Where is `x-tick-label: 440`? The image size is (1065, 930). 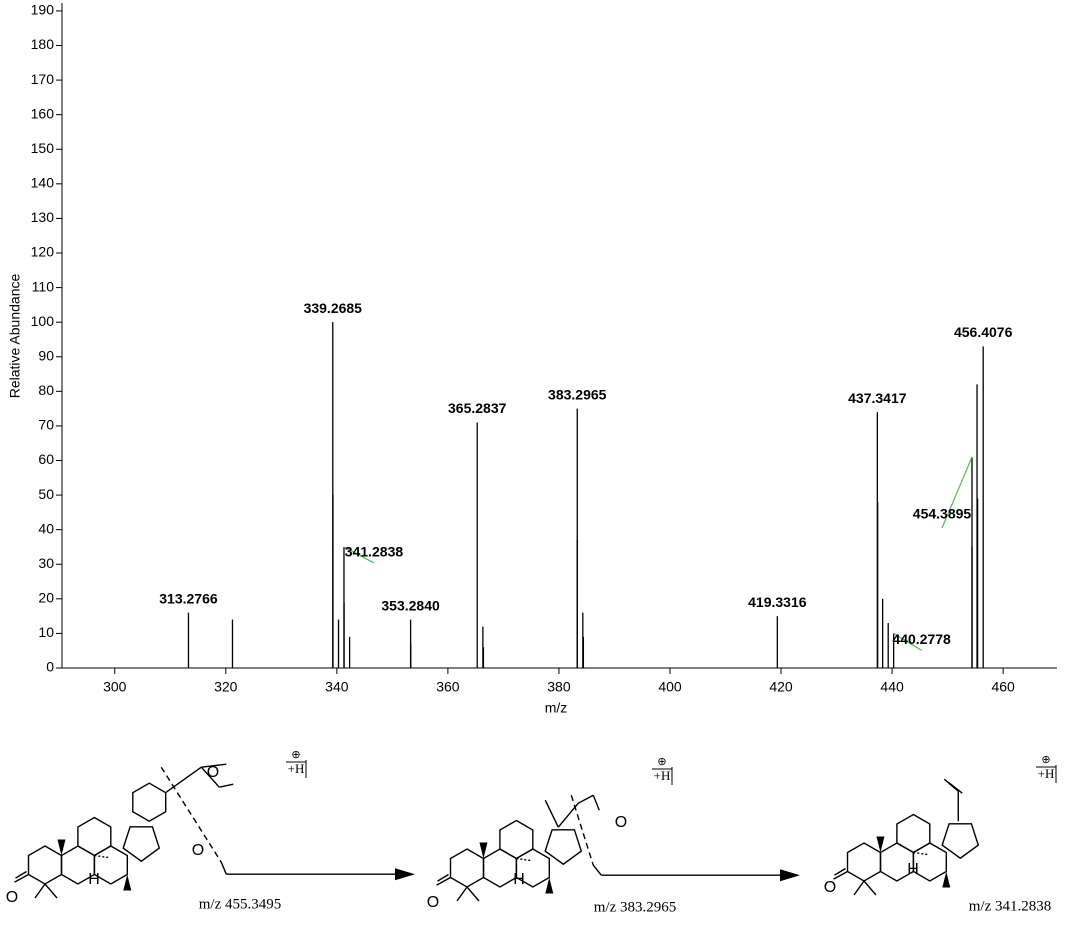
x-tick-label: 440 is located at coordinates (892, 687).